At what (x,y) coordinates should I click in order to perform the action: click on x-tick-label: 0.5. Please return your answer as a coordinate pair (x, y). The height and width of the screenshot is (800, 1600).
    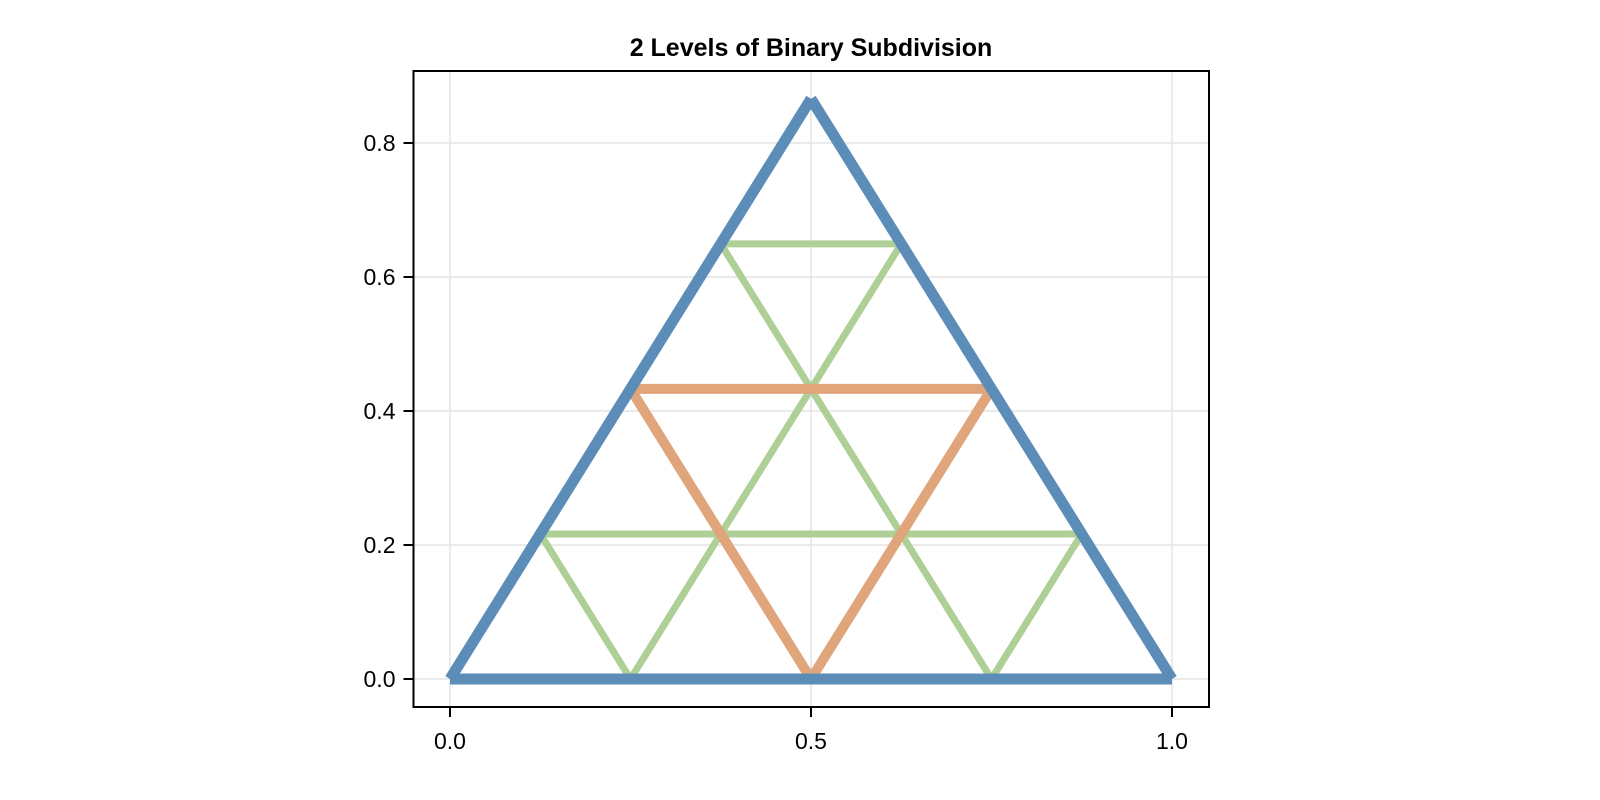
    Looking at the image, I should click on (811, 741).